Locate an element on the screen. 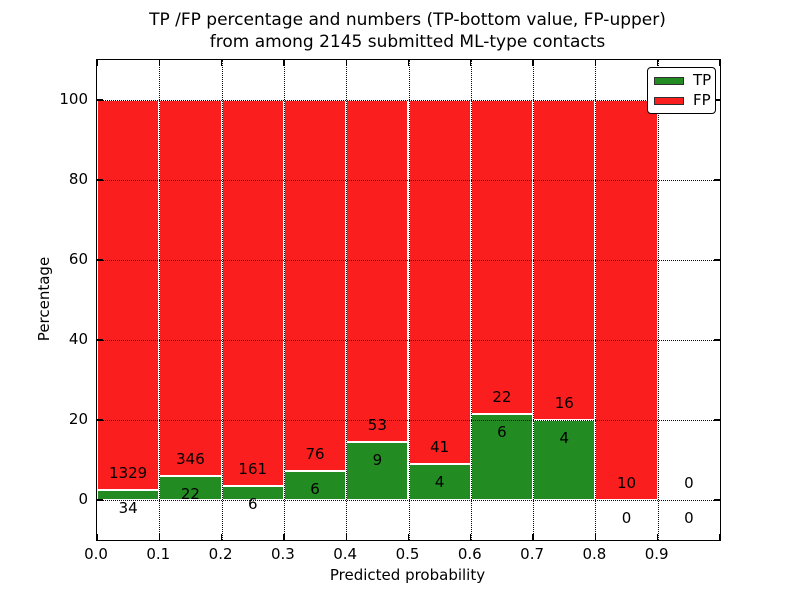 The height and width of the screenshot is (600, 800). legend-label-fp: FP is located at coordinates (702, 100).